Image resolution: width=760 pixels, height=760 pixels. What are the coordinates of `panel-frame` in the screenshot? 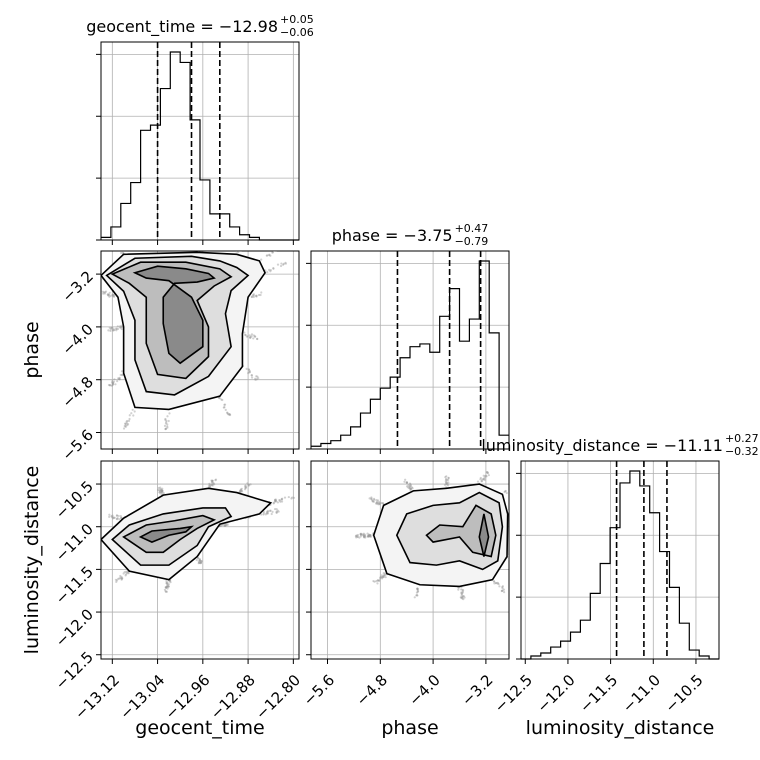 It's located at (410, 560).